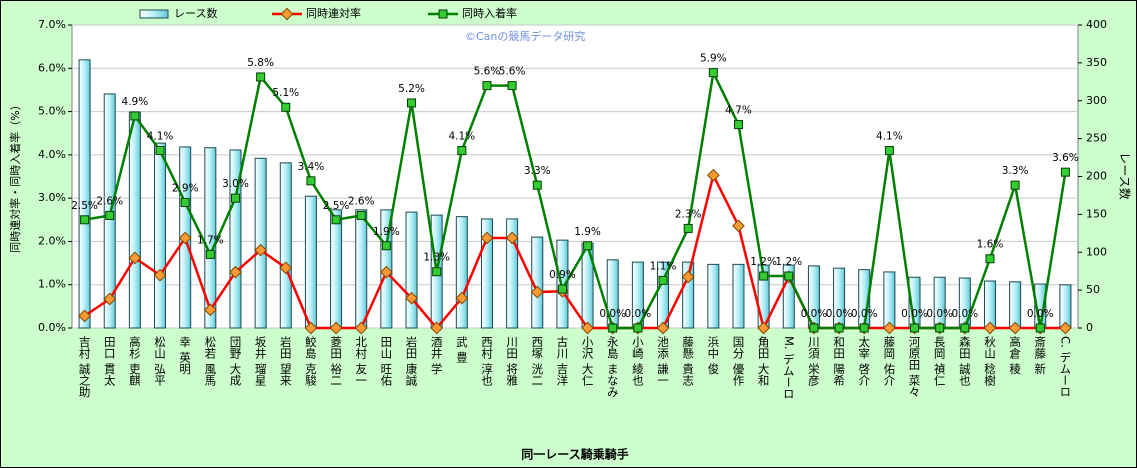 The image size is (1137, 468). Describe the element at coordinates (1093, 289) in the screenshot. I see `y2-tick-label: 50` at that location.